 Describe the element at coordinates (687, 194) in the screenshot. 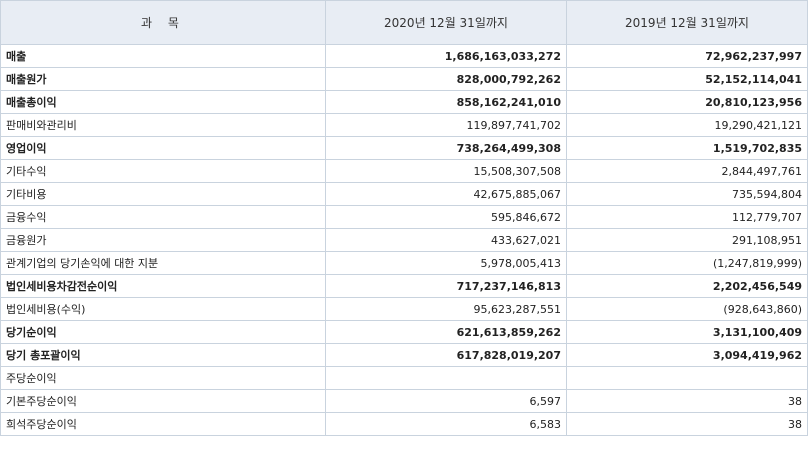

I see `value-2019: 735,594,804` at that location.